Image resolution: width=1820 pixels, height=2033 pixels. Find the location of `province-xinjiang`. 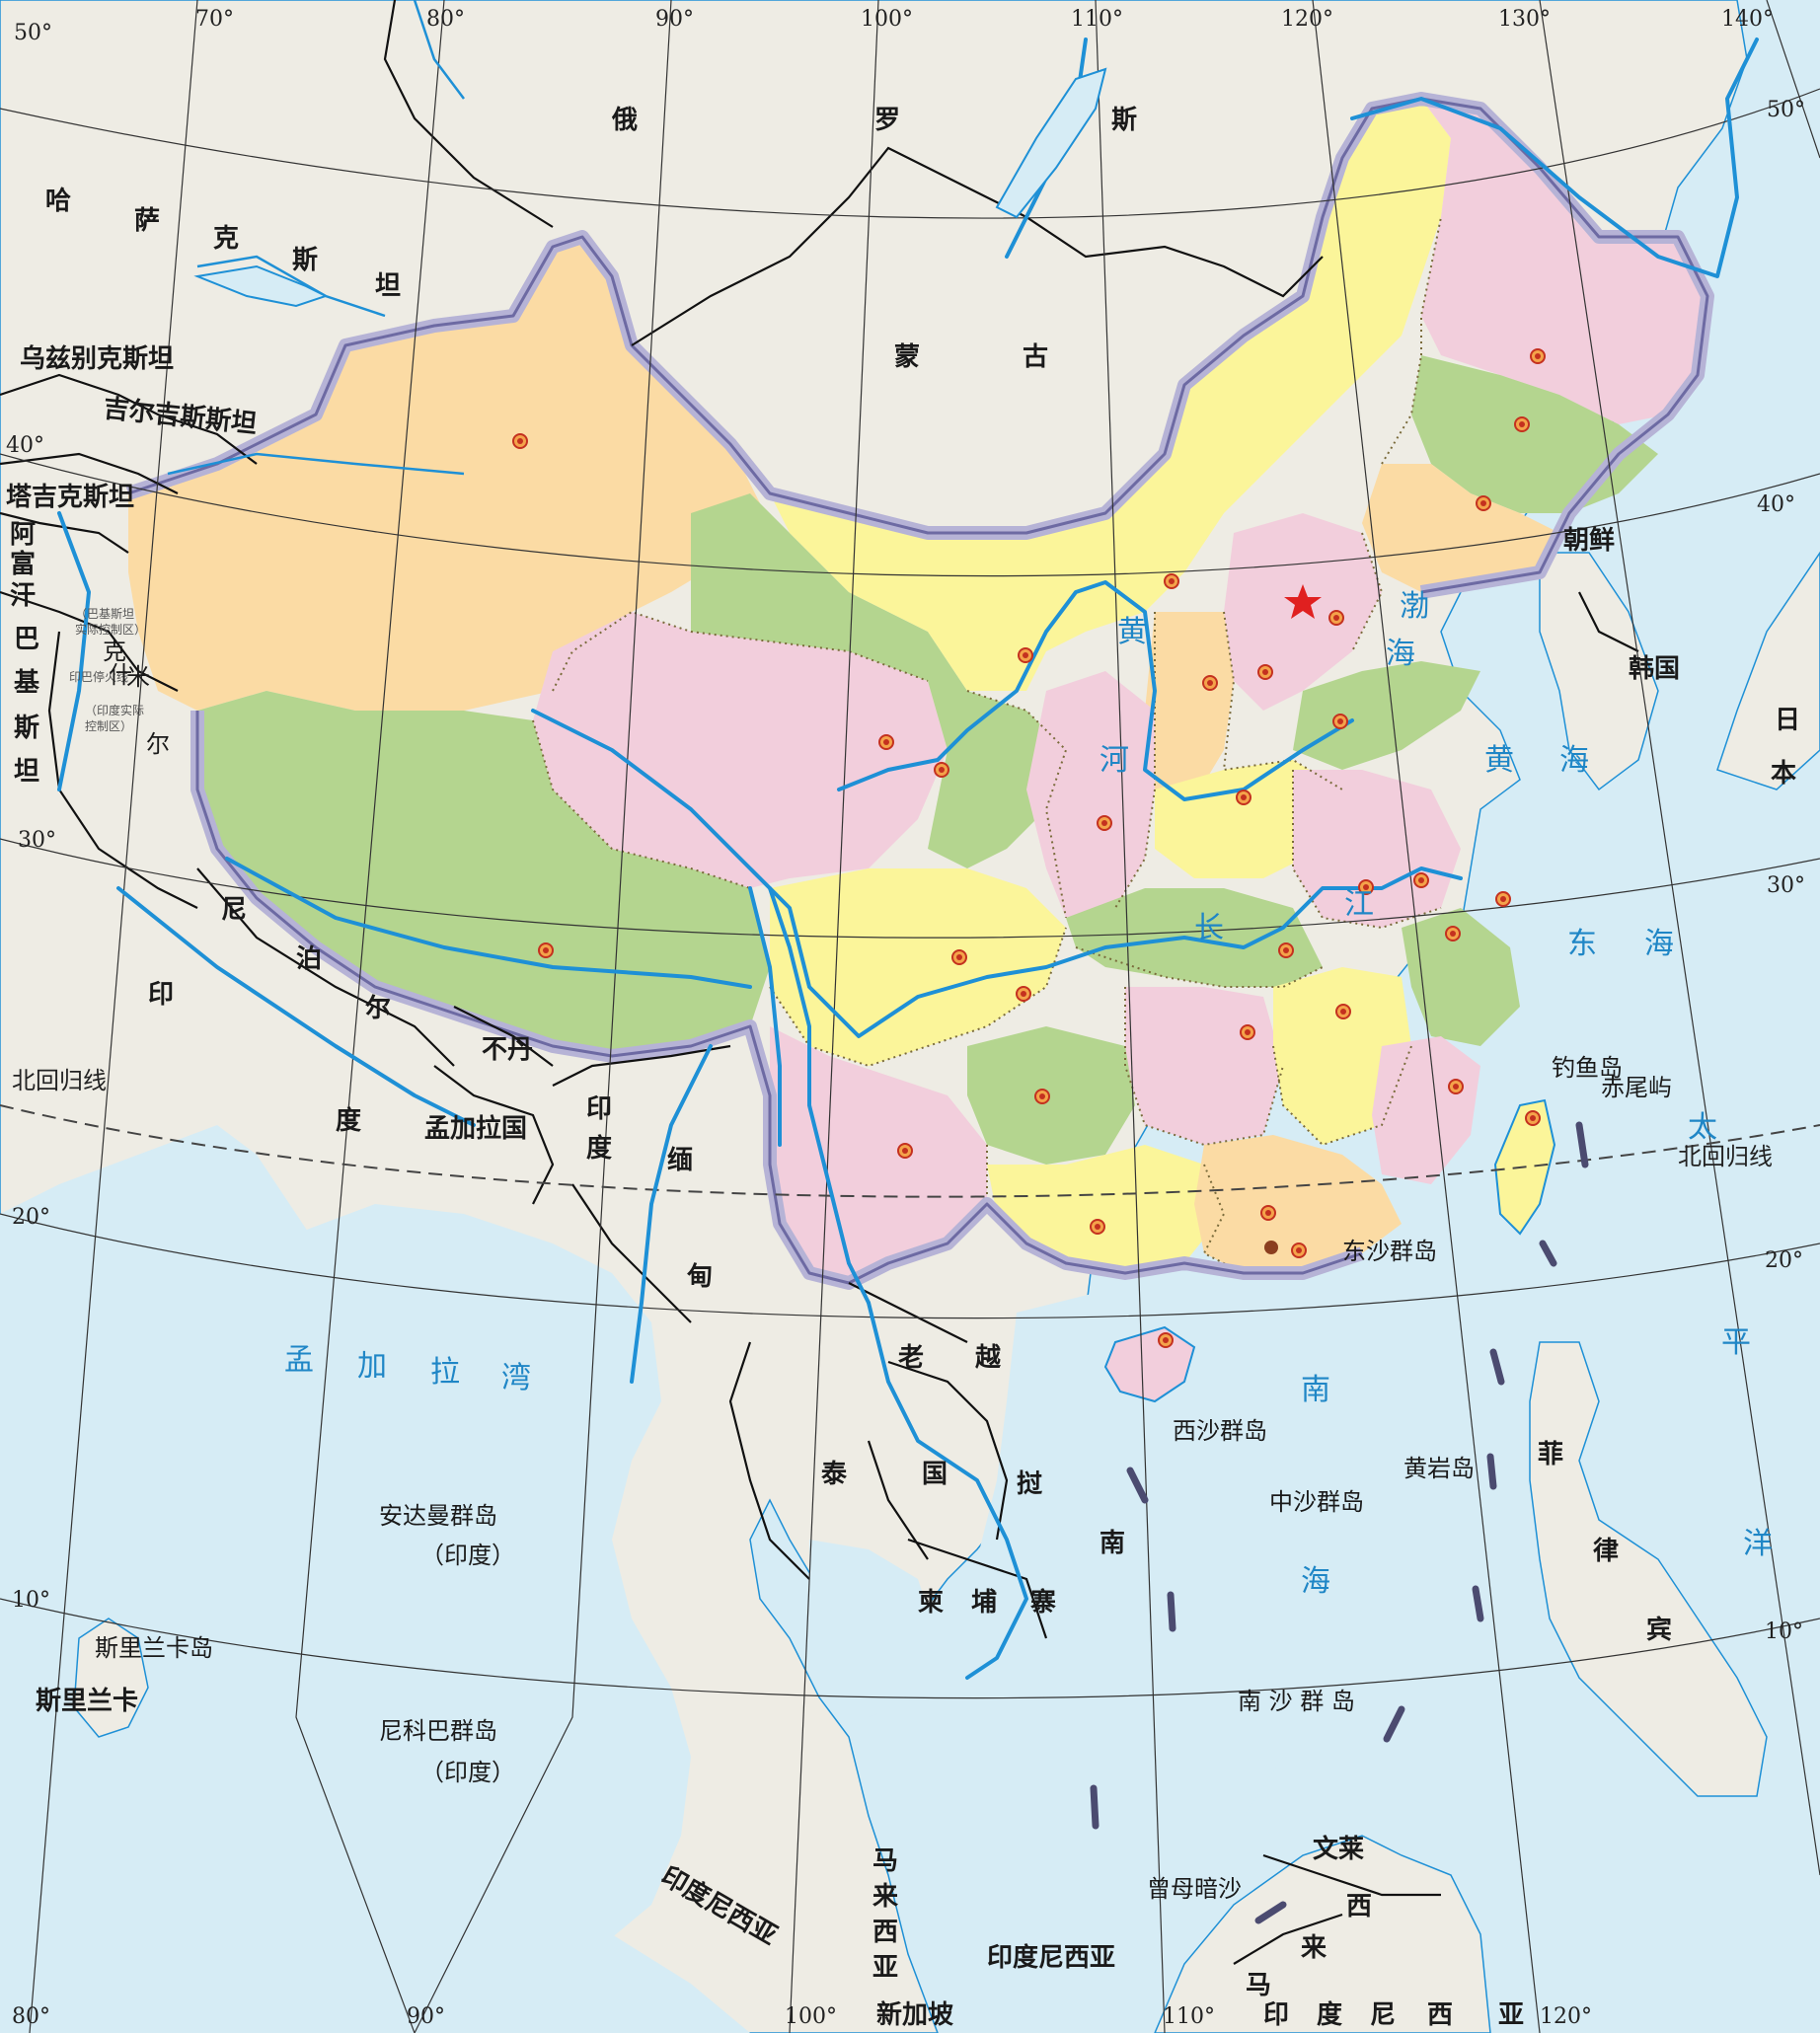

province-xinjiang is located at coordinates (444, 474).